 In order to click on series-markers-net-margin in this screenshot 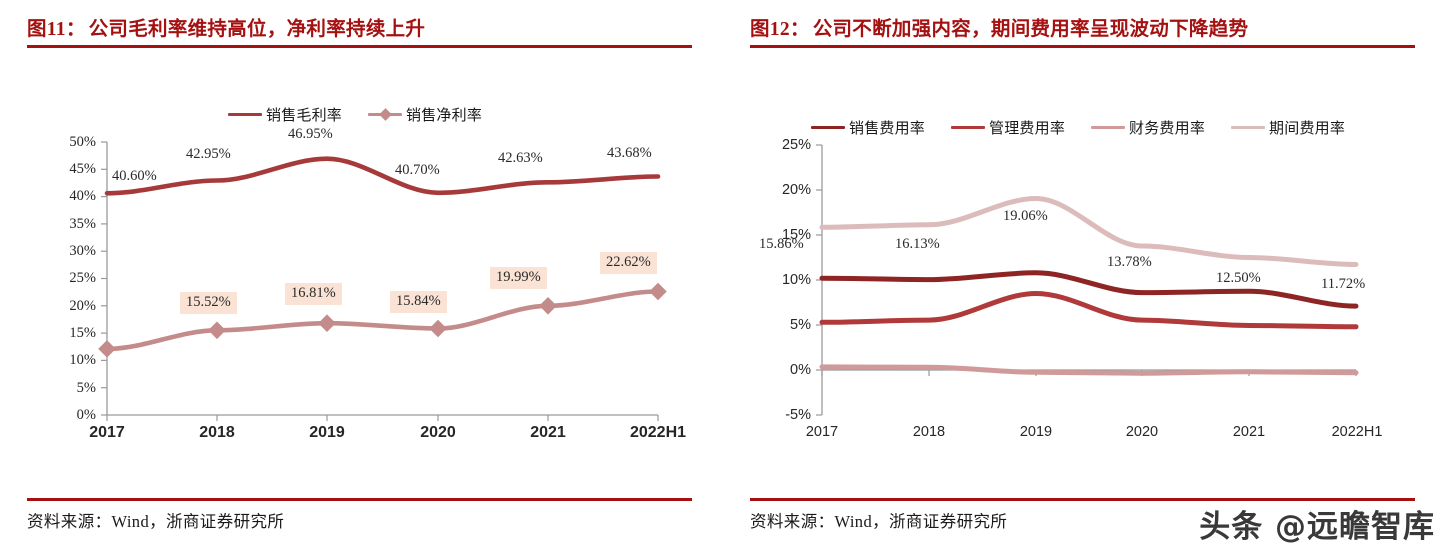, I will do `click(382, 320)`.